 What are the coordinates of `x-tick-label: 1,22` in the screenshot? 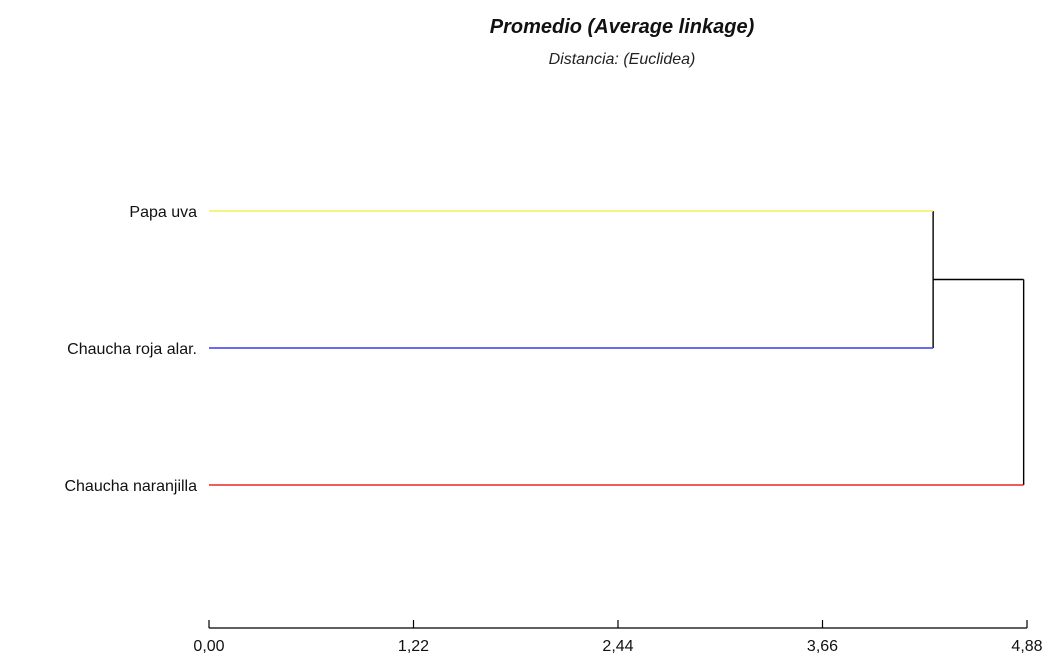 It's located at (413, 646).